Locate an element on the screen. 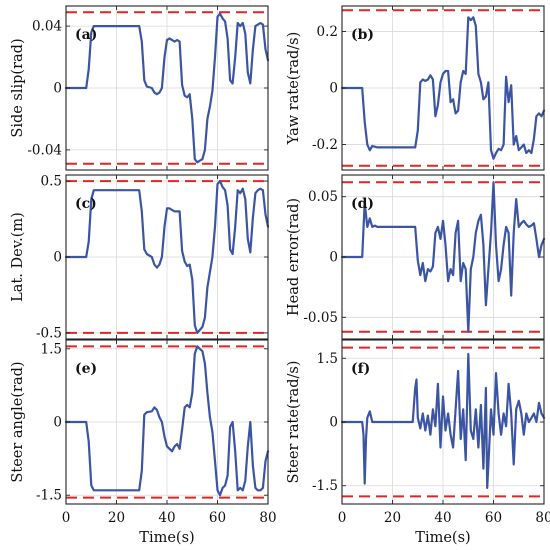  panel-tag: (d) is located at coordinates (362, 204).